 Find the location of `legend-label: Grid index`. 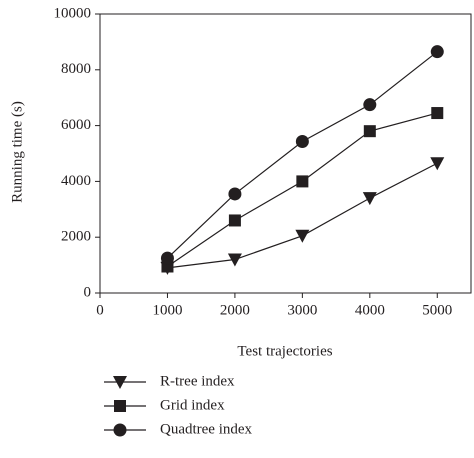

legend-label: Grid index is located at coordinates (192, 405).